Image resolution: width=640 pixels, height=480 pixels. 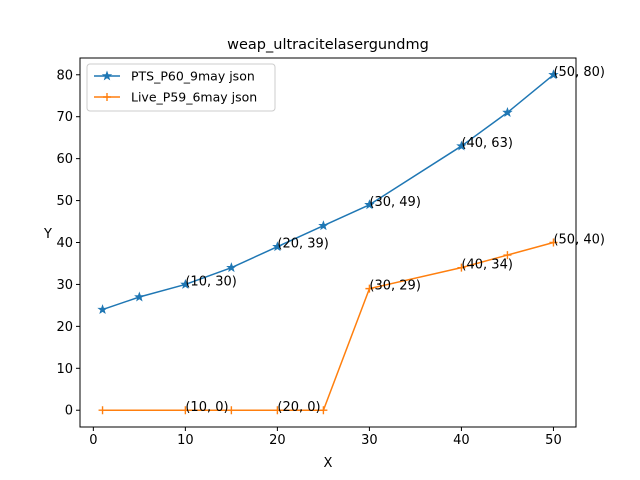 I want to click on x-tick-label: 50, so click(x=553, y=440).